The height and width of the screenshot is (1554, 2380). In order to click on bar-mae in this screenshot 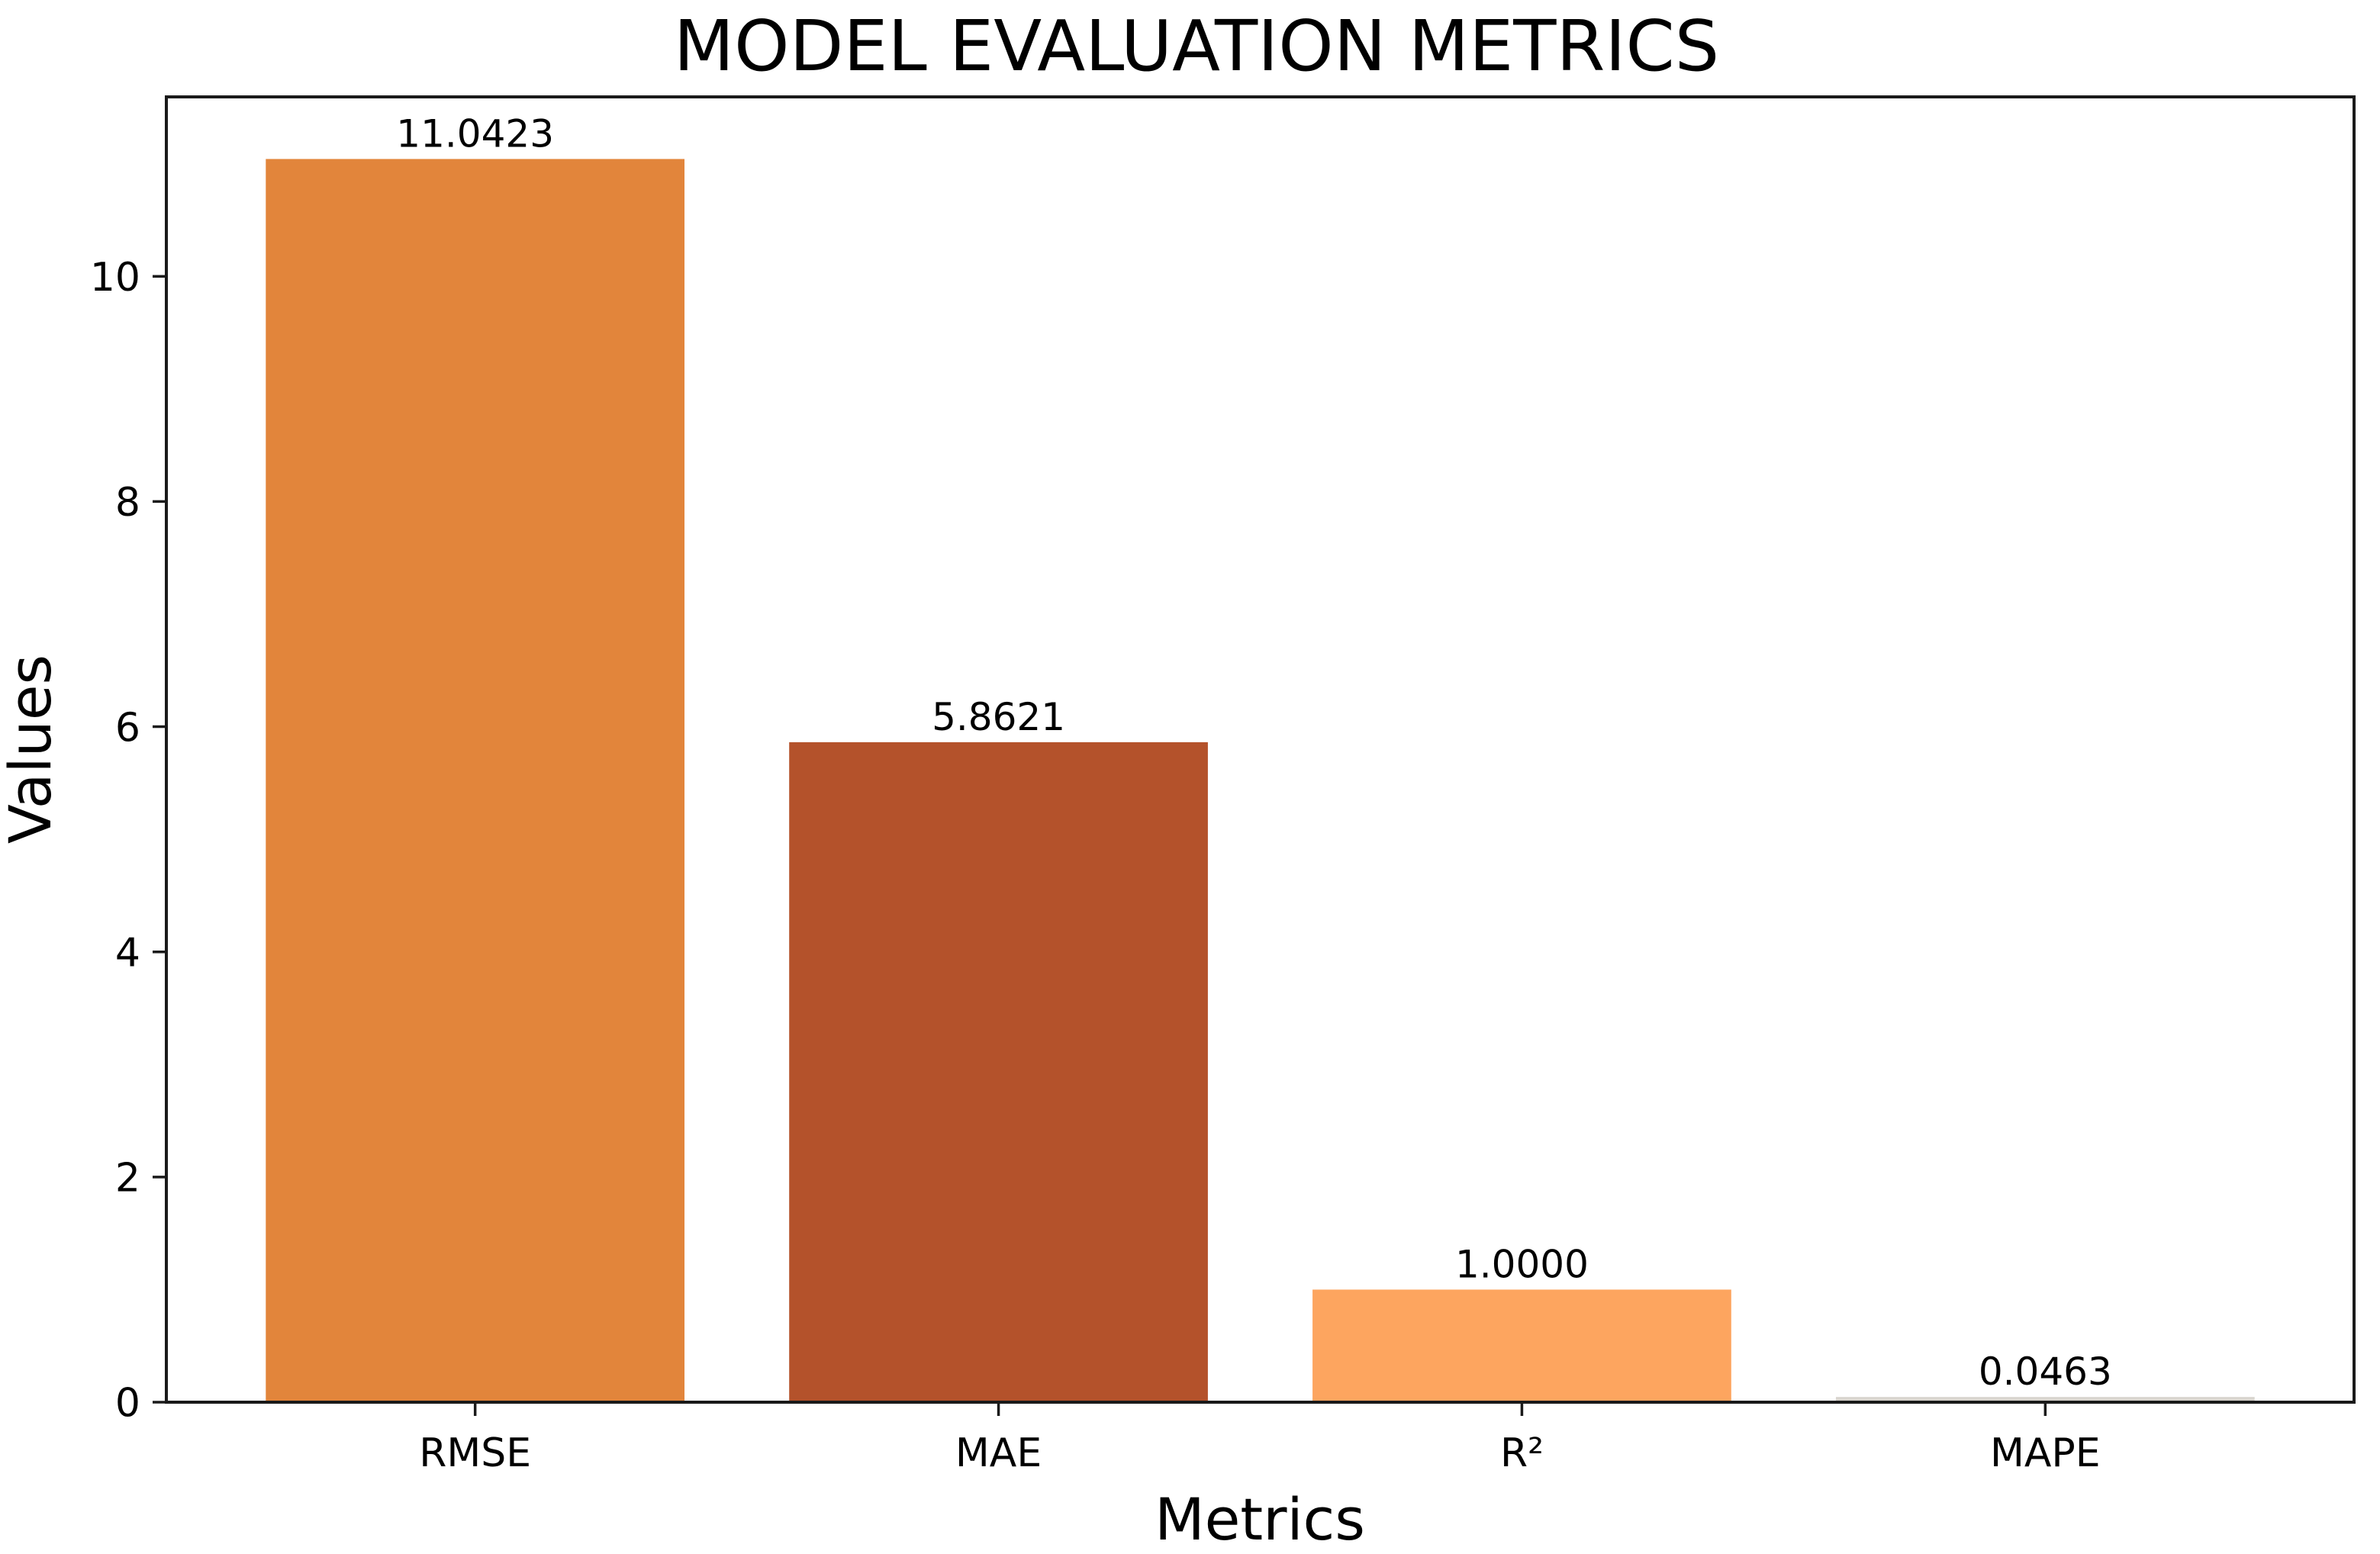, I will do `click(998, 1072)`.